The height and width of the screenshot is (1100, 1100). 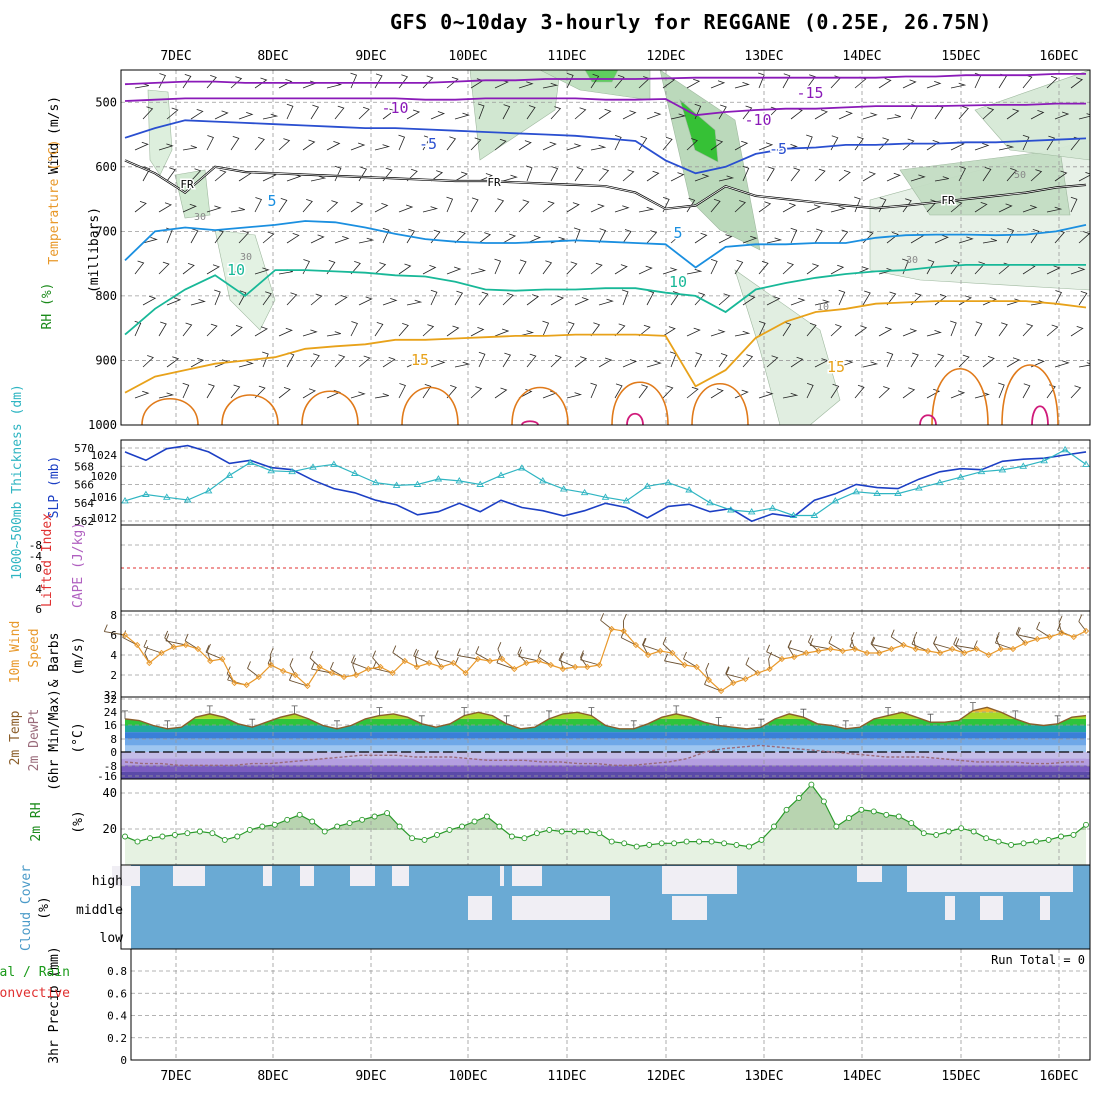 I want to click on slp-tick-label: 1024, so click(x=104, y=455).